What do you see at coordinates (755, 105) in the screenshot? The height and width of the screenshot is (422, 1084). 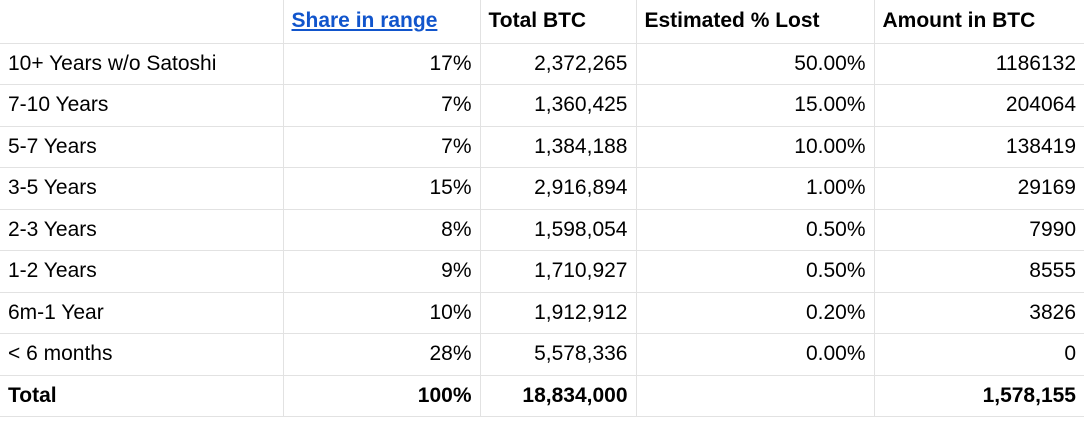 I see `est-lost-cell: 15.00%` at bounding box center [755, 105].